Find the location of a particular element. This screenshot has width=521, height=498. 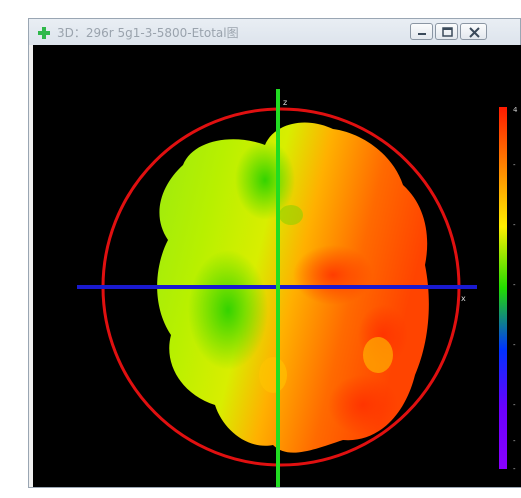

colorbar-tick-5: - is located at coordinates (514, 405).